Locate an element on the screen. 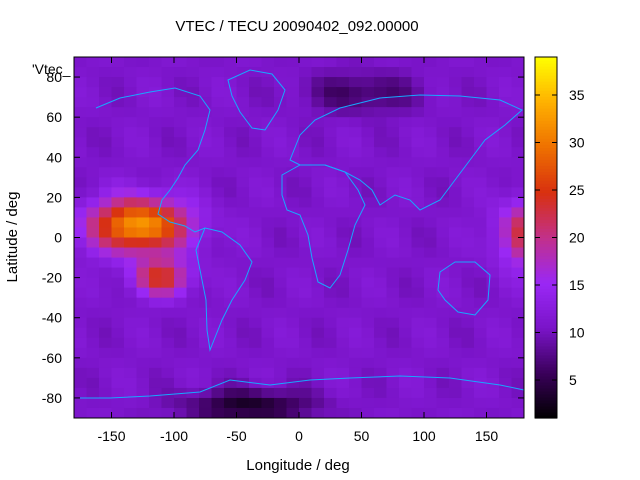 This screenshot has height=480, width=640. y-tick-label: -80 is located at coordinates (52, 398).